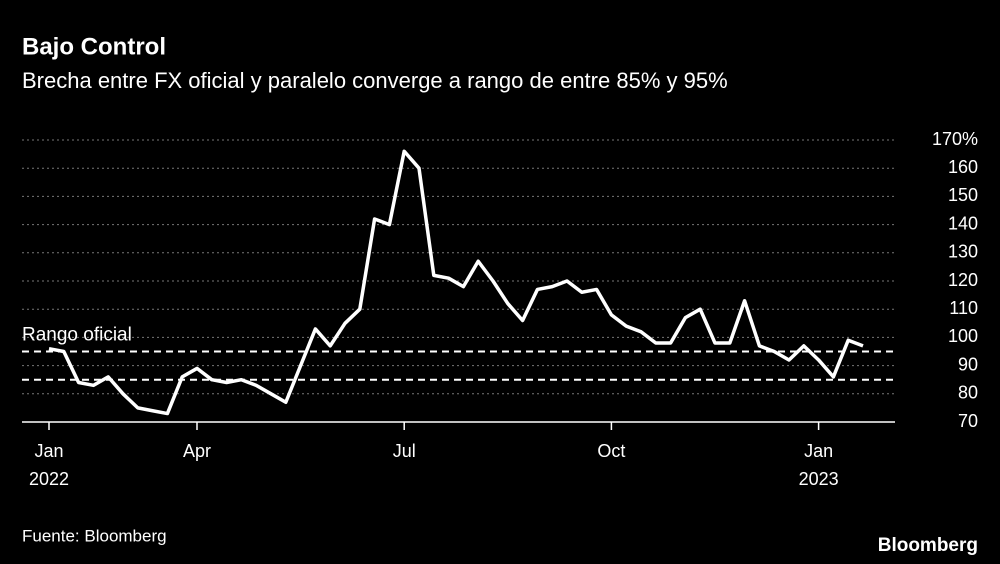 This screenshot has width=1000, height=564. What do you see at coordinates (197, 451) in the screenshot?
I see `x-tick-label: Apr` at bounding box center [197, 451].